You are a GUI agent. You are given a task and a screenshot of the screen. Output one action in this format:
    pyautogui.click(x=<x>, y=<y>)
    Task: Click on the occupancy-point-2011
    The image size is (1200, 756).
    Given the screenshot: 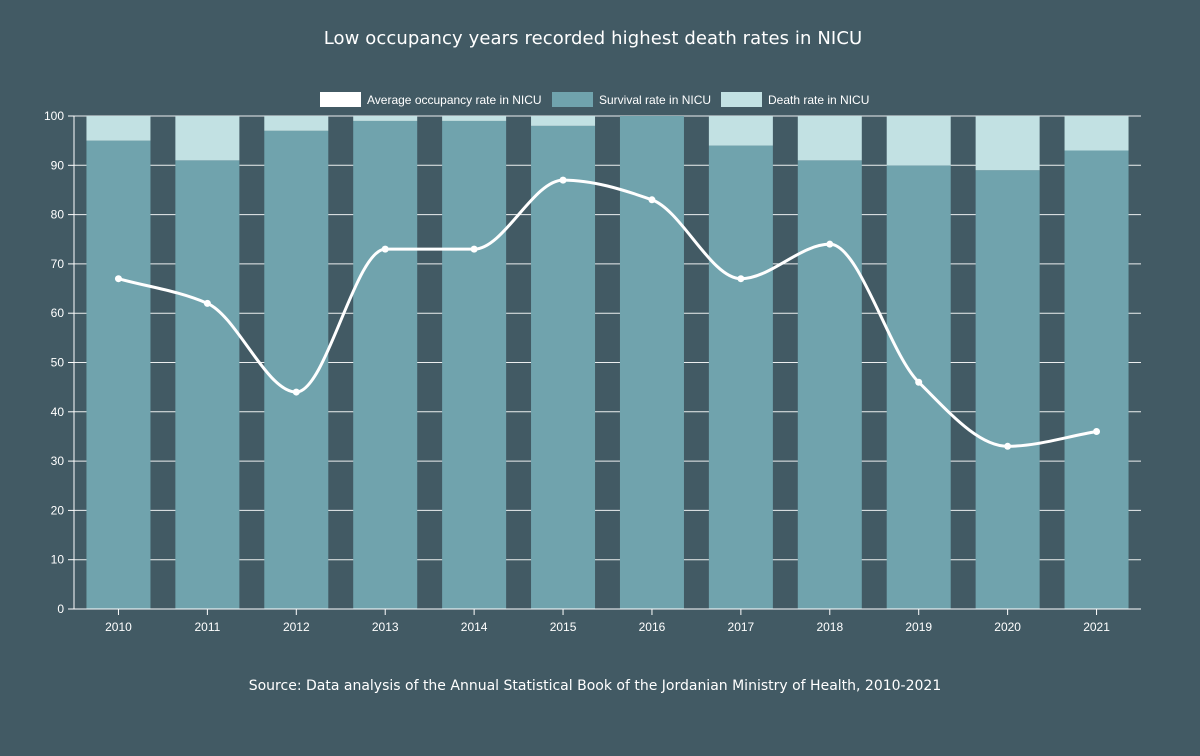 What is the action you would take?
    pyautogui.click(x=207, y=303)
    